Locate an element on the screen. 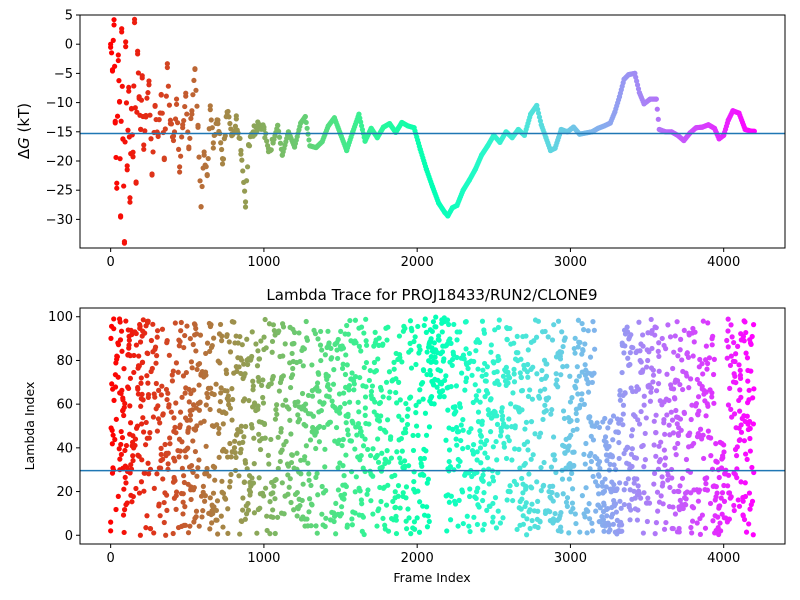  lambda-ytick-label: 40 is located at coordinates (64, 448).